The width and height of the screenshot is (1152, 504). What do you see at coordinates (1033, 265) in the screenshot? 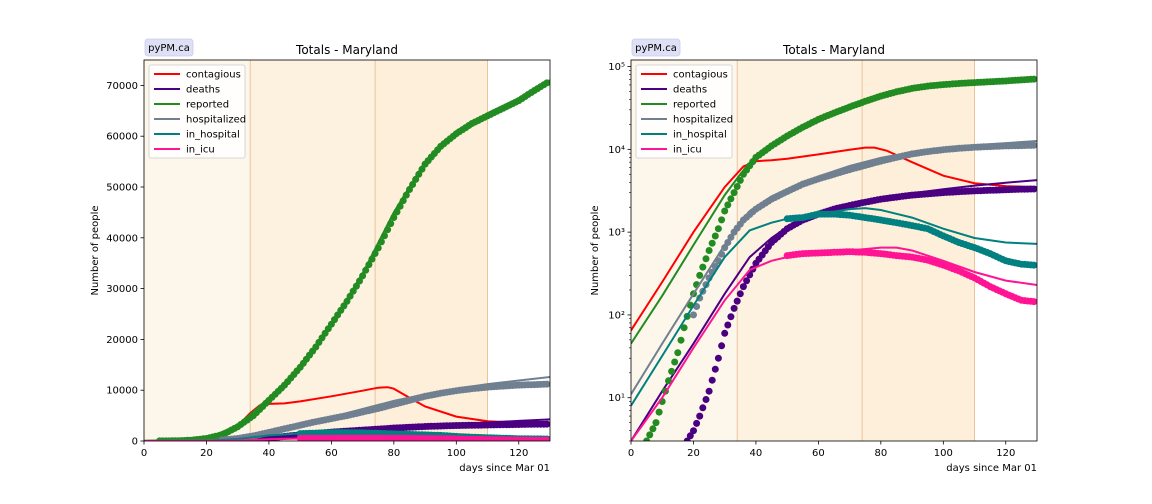
I see `point-in_hospital` at bounding box center [1033, 265].